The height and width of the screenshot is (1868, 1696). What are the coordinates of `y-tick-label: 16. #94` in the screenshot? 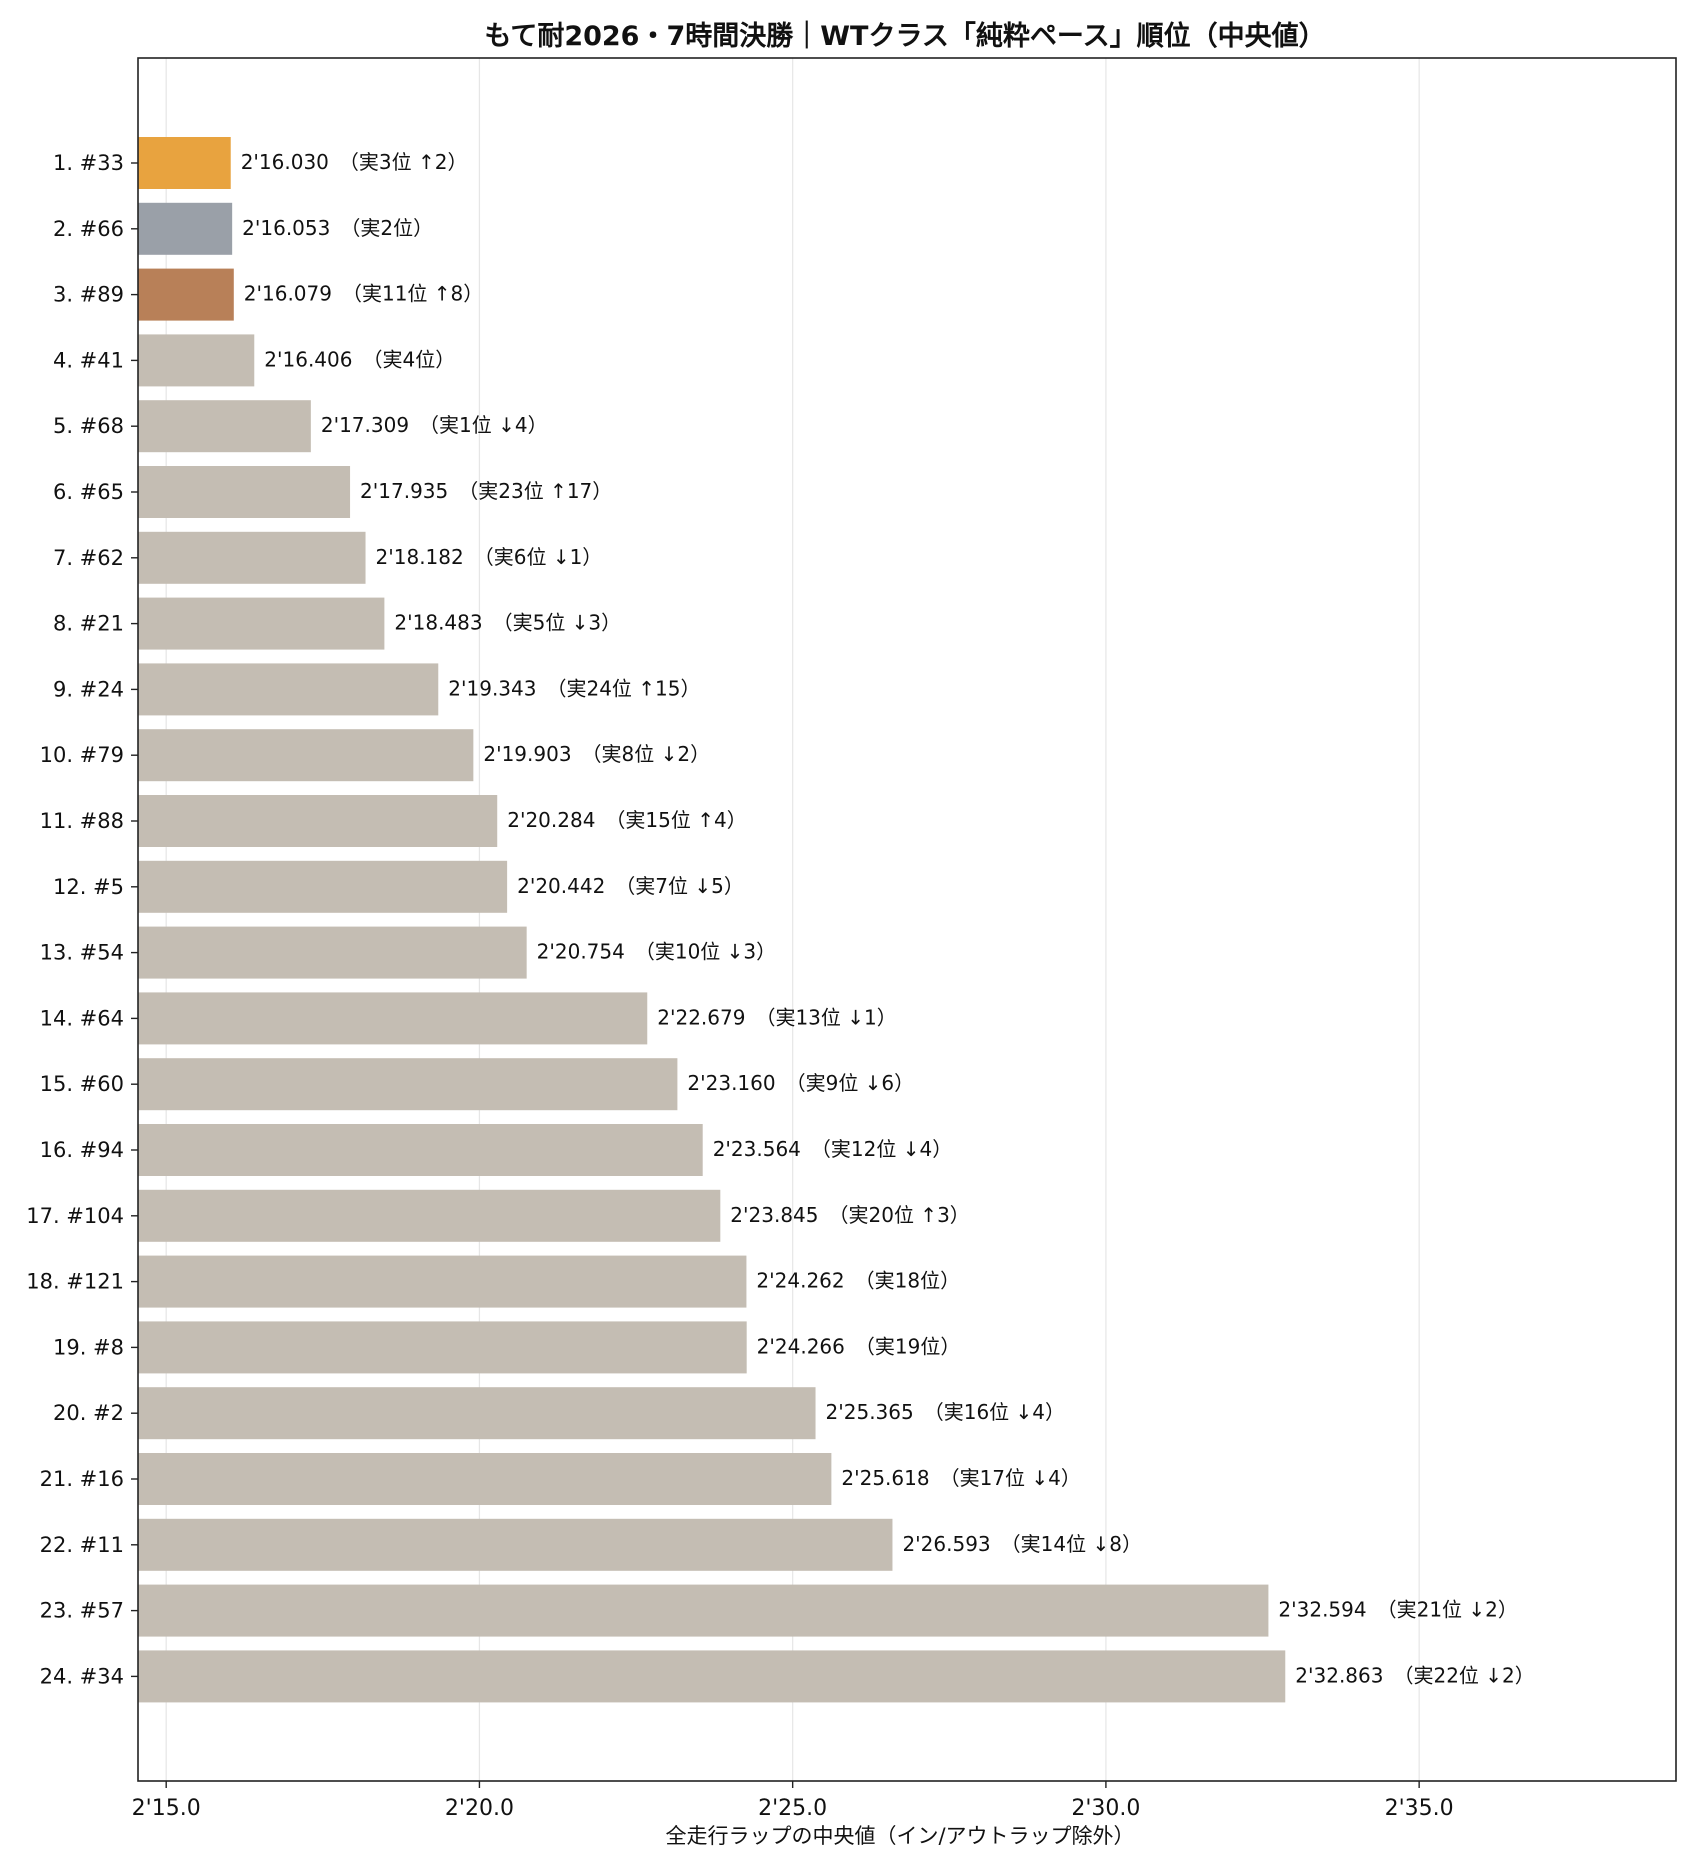 It's located at (82, 1150).